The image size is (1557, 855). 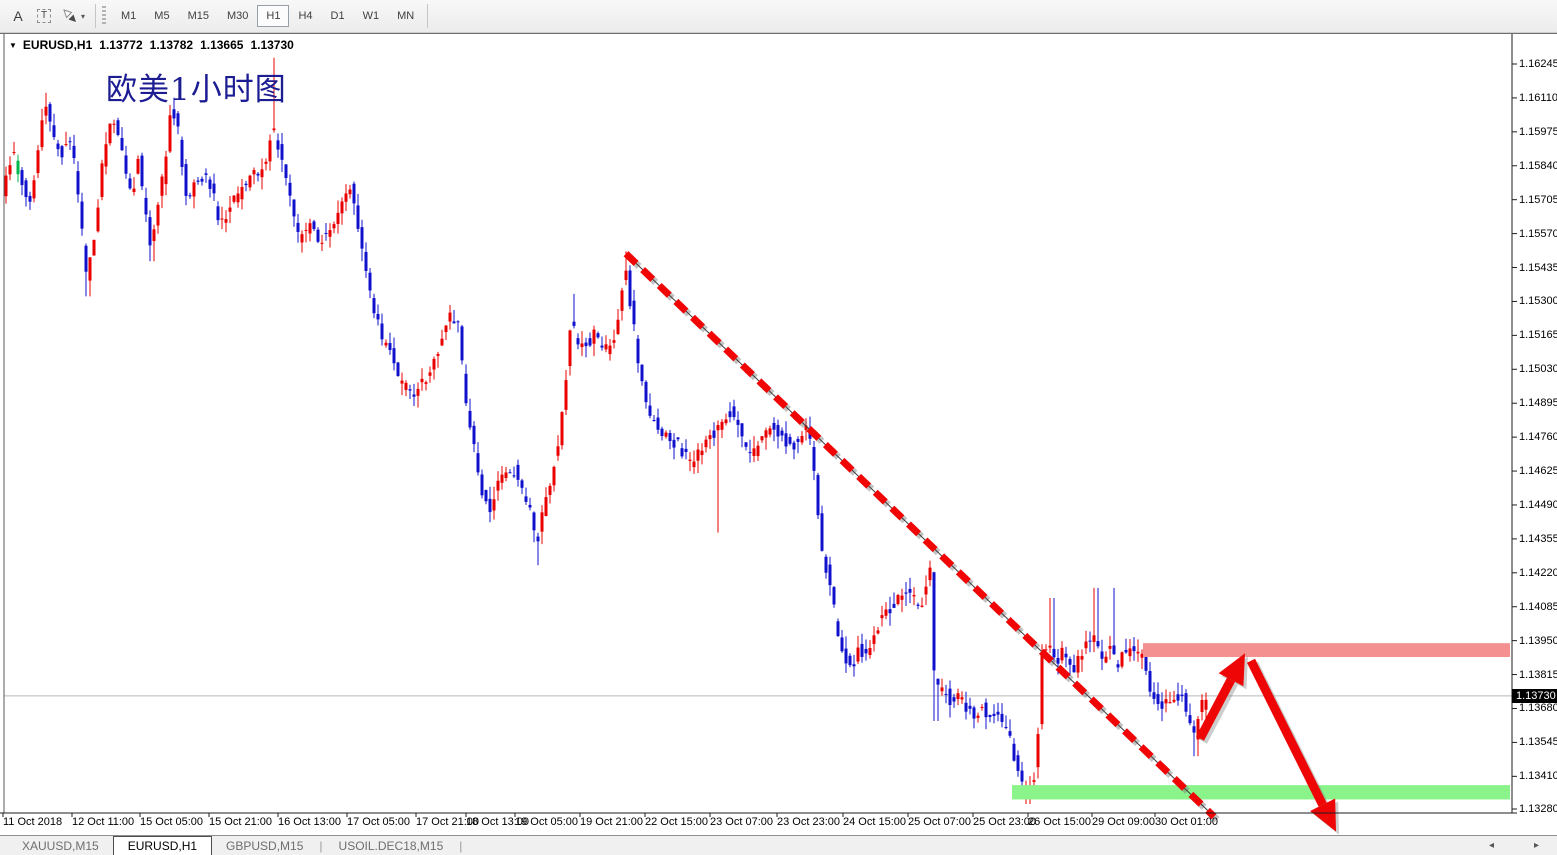 I want to click on down-arrow, so click(x=1286, y=732).